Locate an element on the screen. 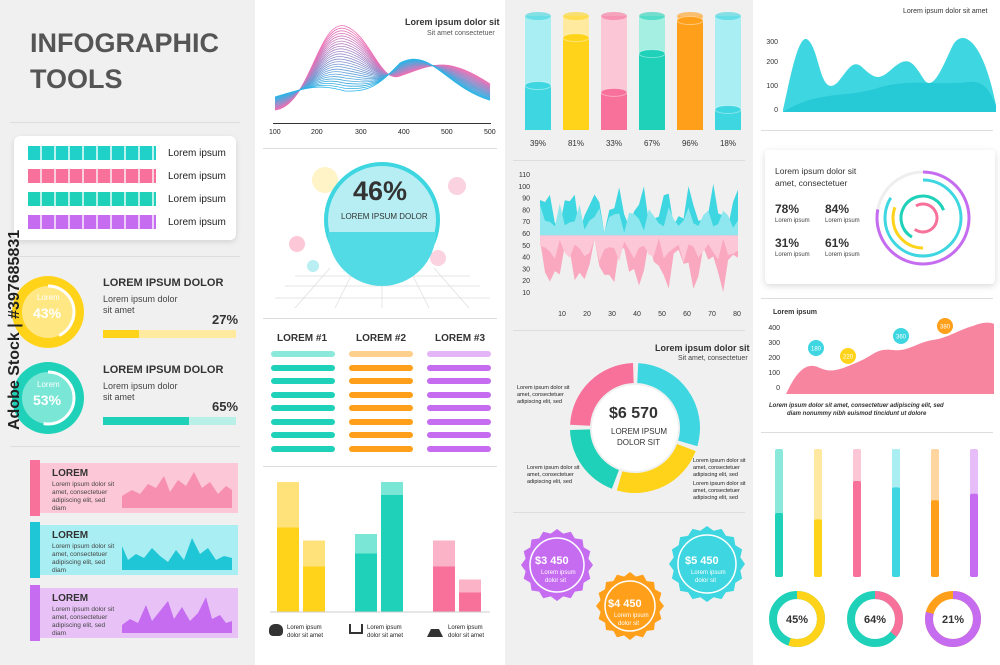  ribbon-1-line2: amet, consectetuer is located at coordinates (80, 492).